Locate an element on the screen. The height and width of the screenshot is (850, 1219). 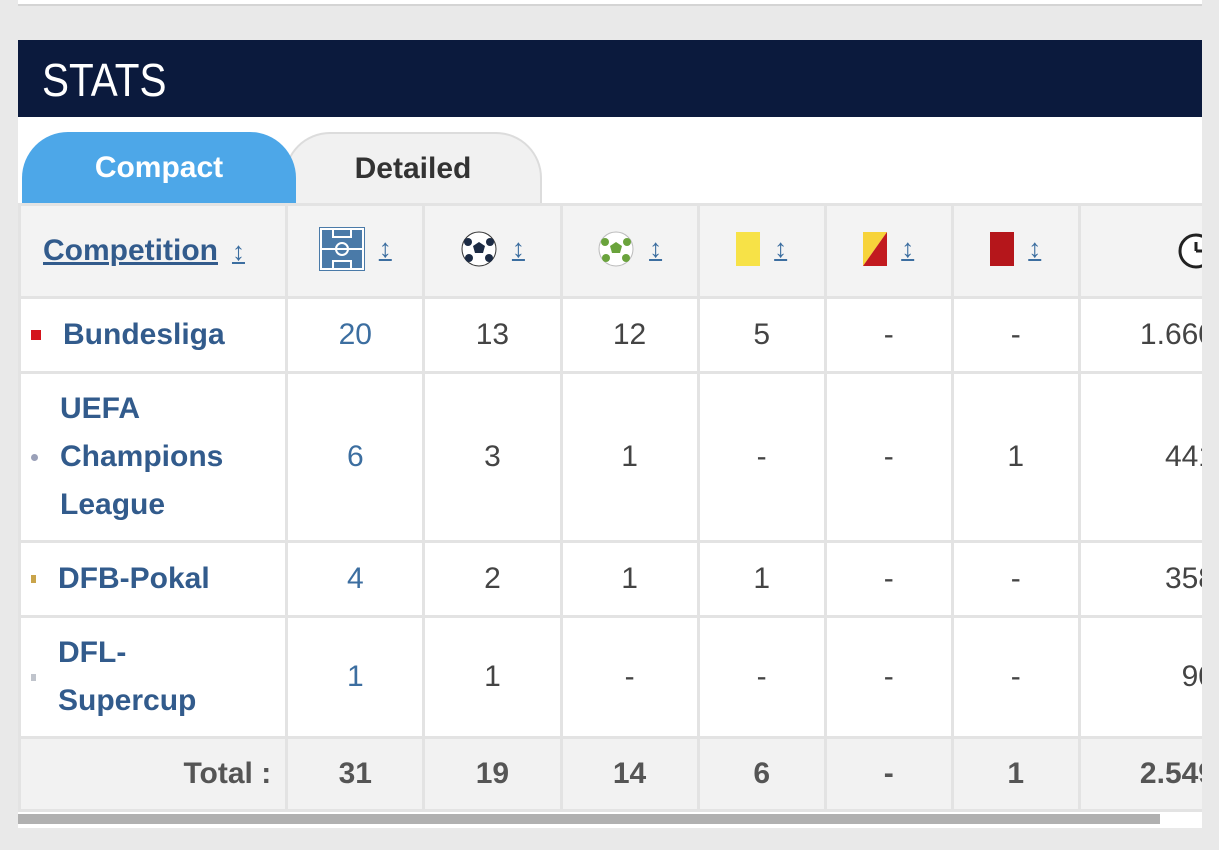
competition-cell: DFL-Supercup is located at coordinates (153, 677).